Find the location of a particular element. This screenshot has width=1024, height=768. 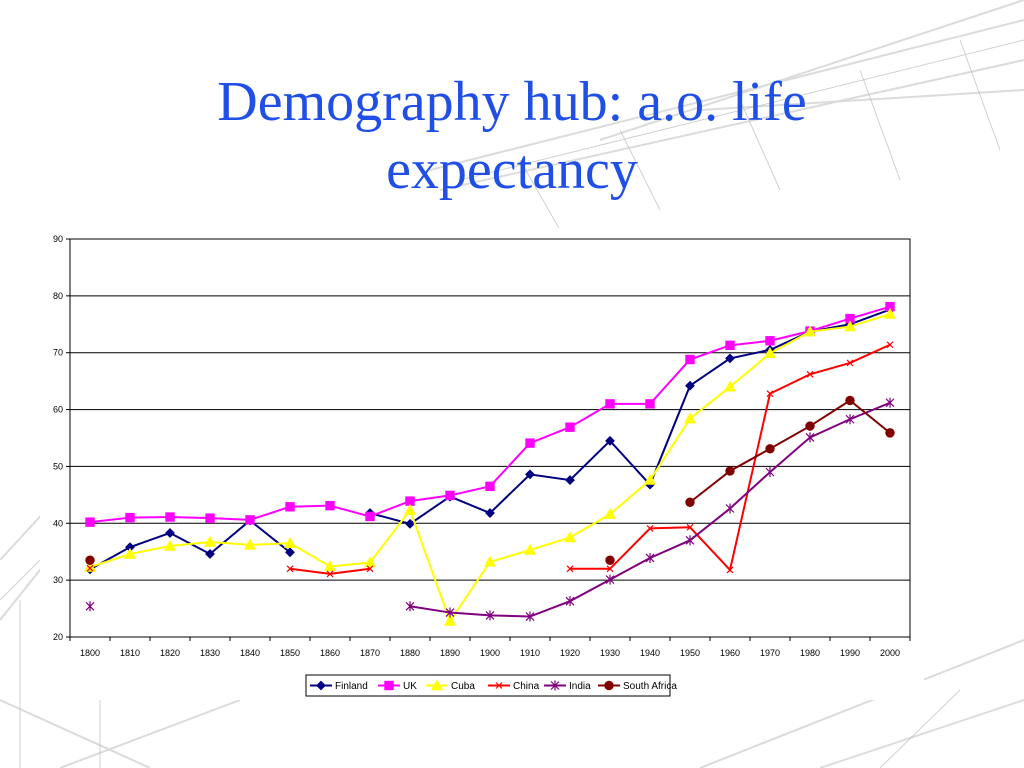

legend-label-uk: UK is located at coordinates (410, 686).